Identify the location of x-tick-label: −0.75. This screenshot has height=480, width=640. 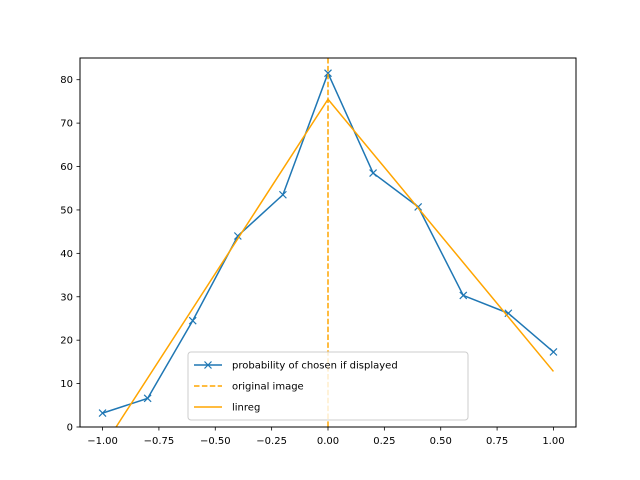
(159, 441).